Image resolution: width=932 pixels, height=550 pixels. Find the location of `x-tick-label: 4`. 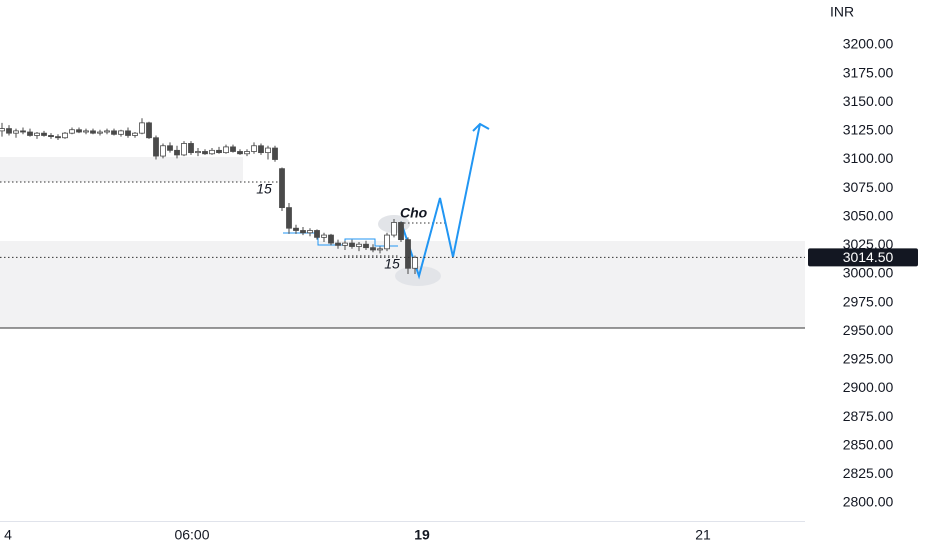

x-tick-label: 4 is located at coordinates (8, 535).